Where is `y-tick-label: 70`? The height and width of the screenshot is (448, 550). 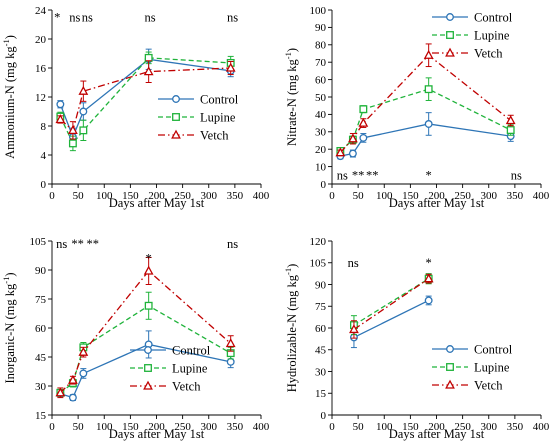
y-tick-label: 70 is located at coordinates (321, 63).